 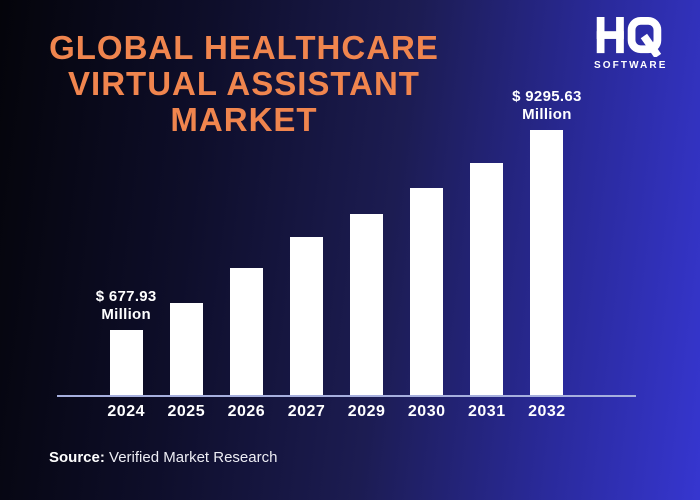 I want to click on hq-logo-software-label: SOFTWARE, so click(x=631, y=65).